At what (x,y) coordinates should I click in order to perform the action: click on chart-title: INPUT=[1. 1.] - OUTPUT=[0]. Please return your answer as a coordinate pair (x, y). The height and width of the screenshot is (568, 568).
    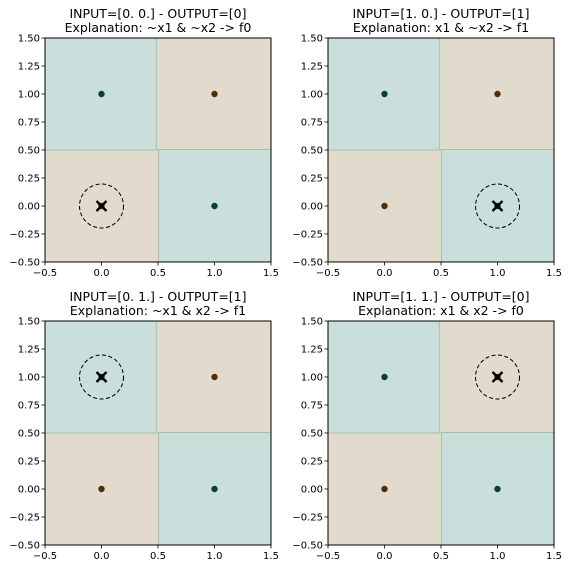
    Looking at the image, I should click on (441, 296).